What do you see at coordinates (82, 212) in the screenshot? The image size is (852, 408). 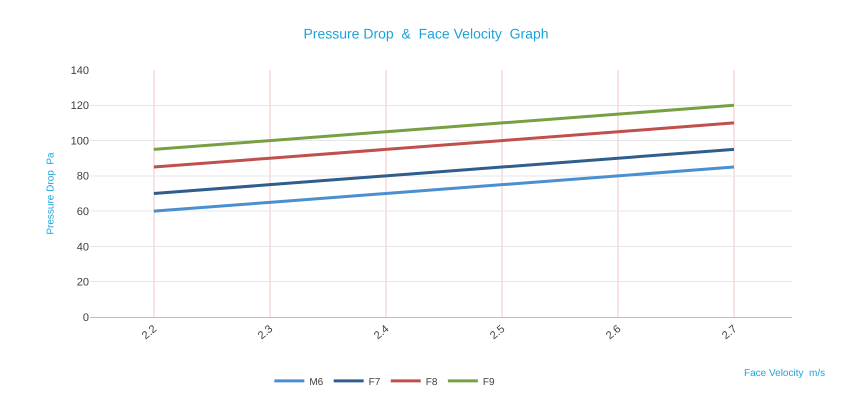 I see `y-tick-label: 60` at bounding box center [82, 212].